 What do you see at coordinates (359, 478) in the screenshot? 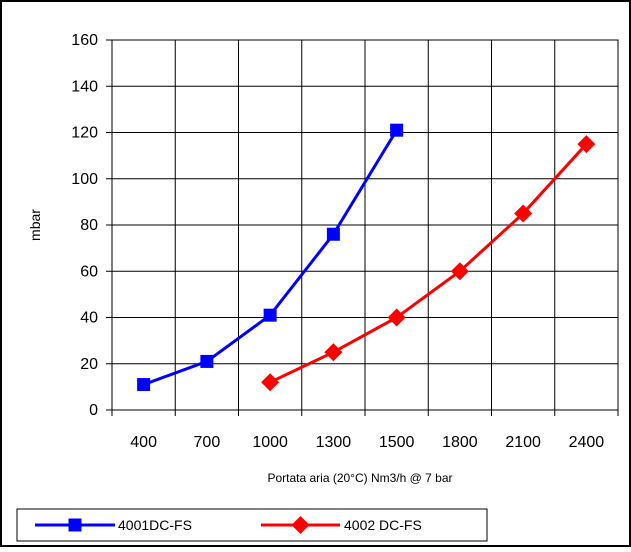
I see `x-axis-label: Portata aria (20°C) Nm3/h @ 7 bar` at bounding box center [359, 478].